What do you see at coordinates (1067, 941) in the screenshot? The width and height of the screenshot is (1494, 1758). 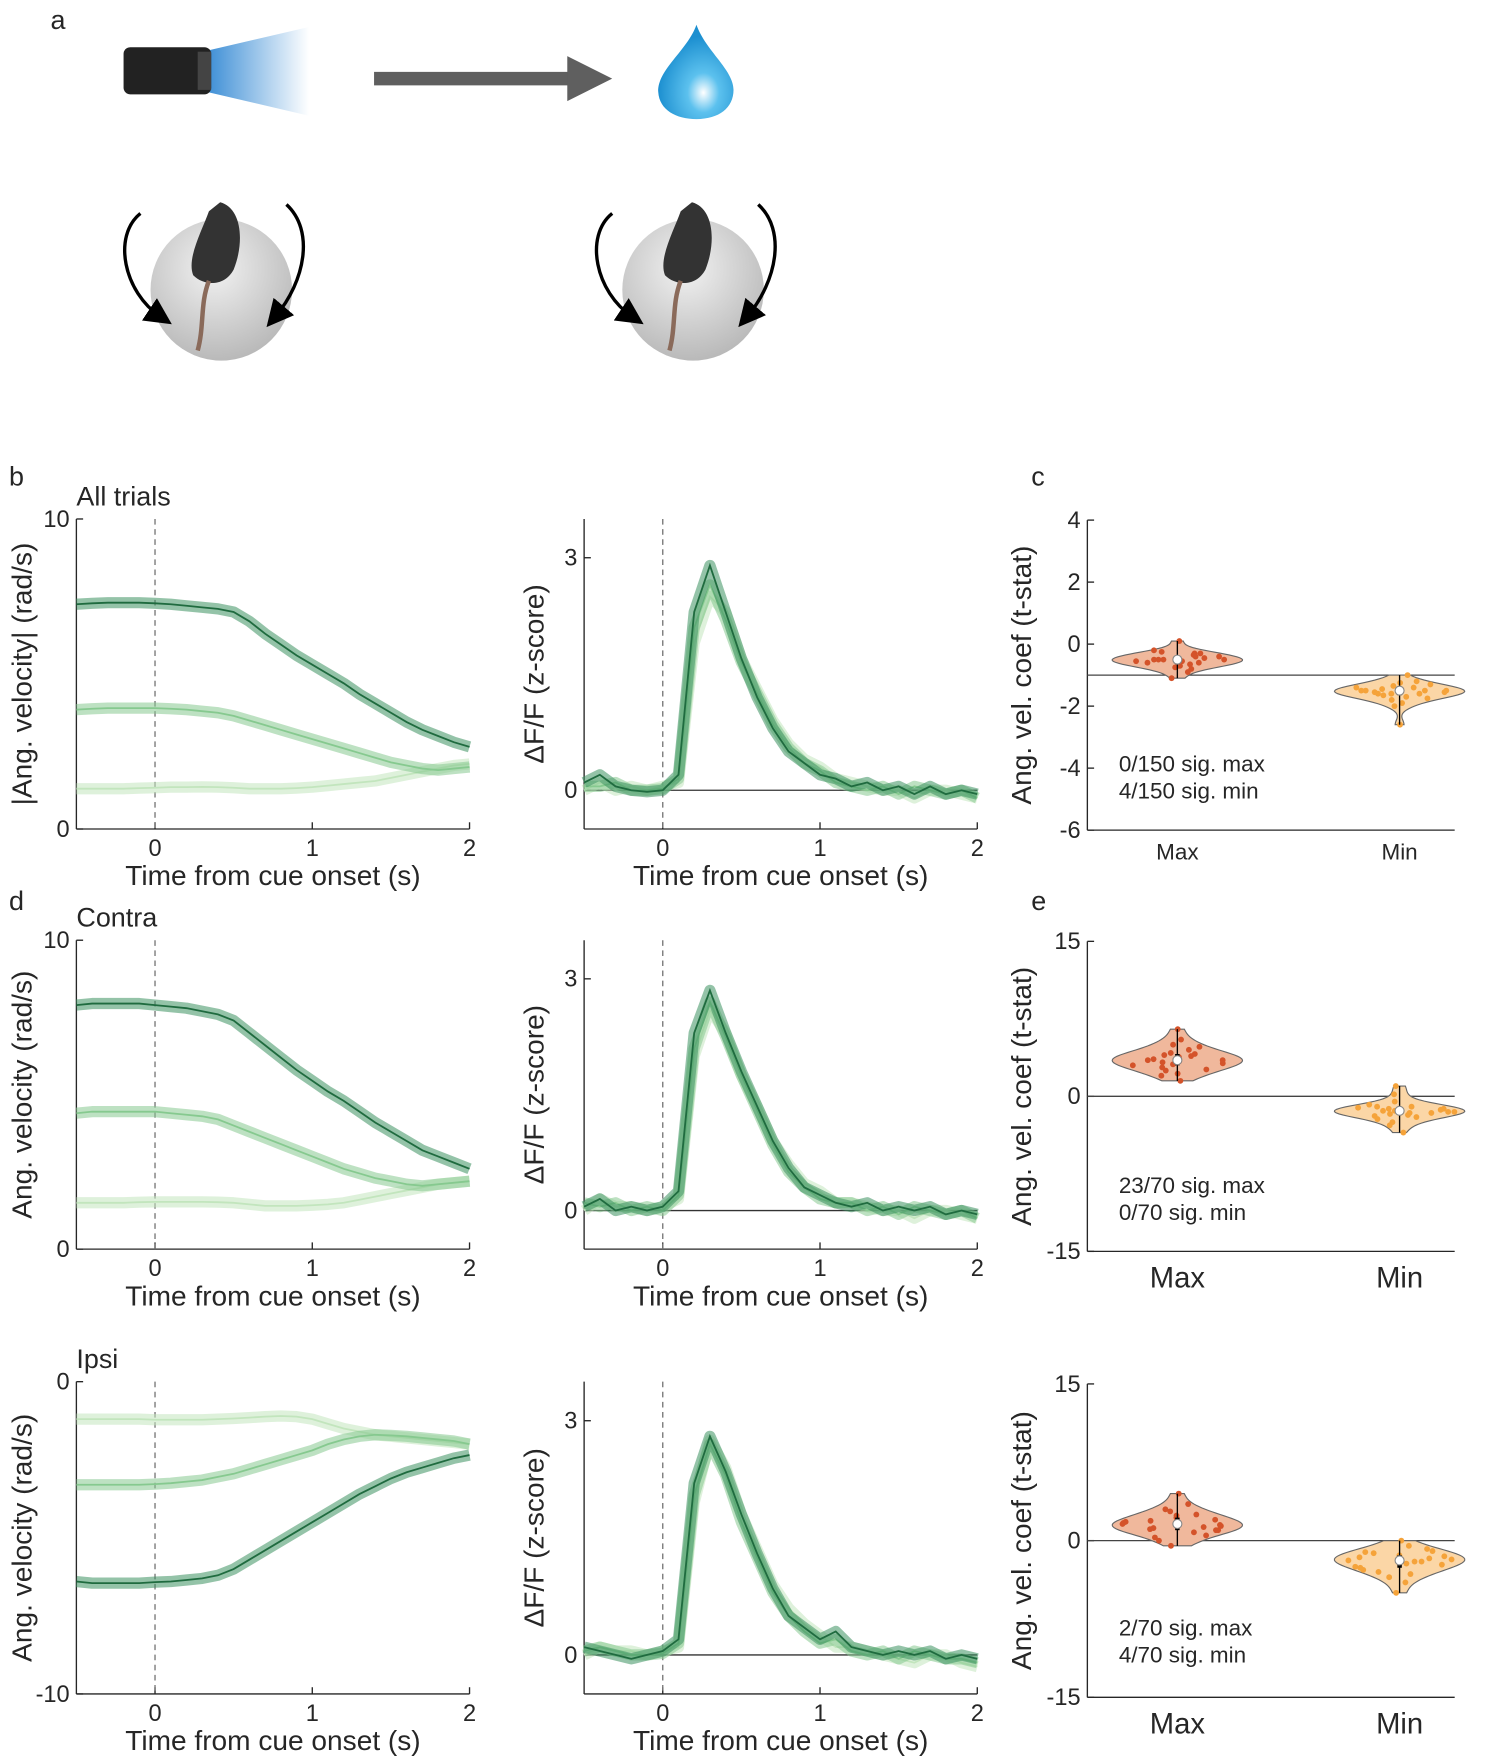 I see `y-tick-label: 15` at bounding box center [1067, 941].